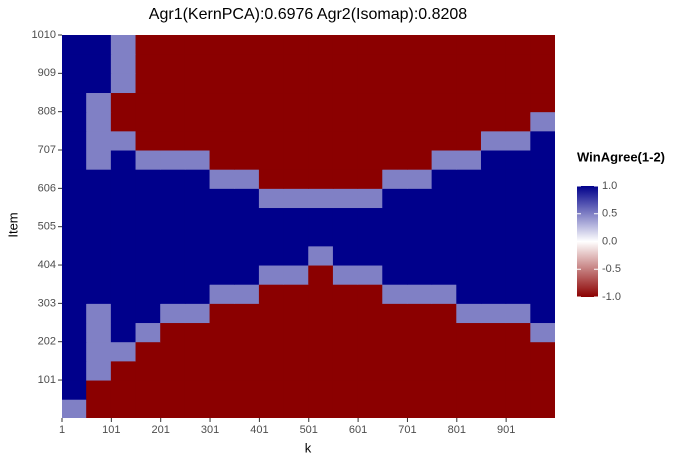  What do you see at coordinates (111, 430) in the screenshot?
I see `x-tick-label: 101` at bounding box center [111, 430].